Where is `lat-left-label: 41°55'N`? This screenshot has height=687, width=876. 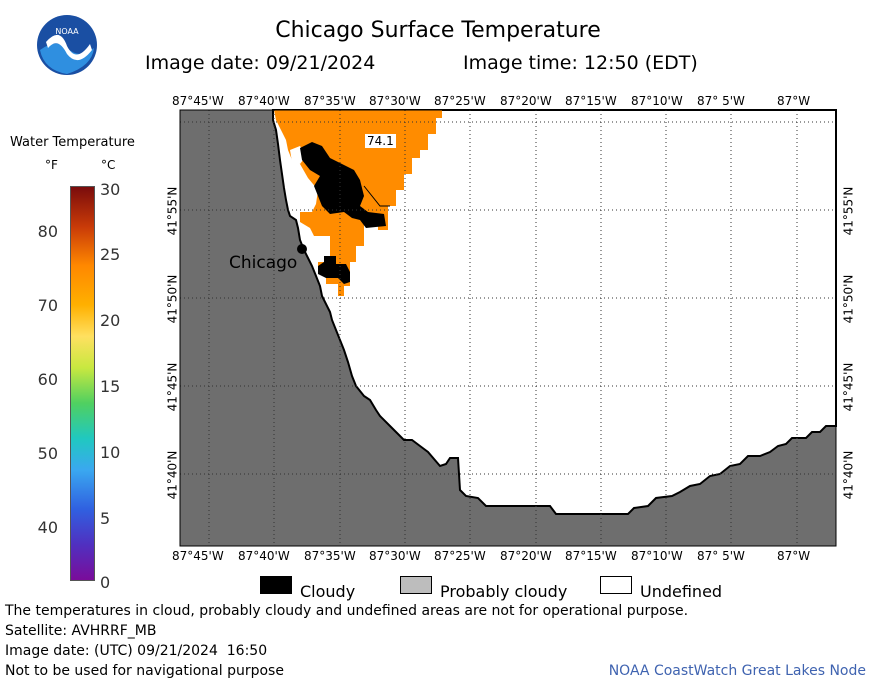 lat-left-label: 41°55'N is located at coordinates (172, 211).